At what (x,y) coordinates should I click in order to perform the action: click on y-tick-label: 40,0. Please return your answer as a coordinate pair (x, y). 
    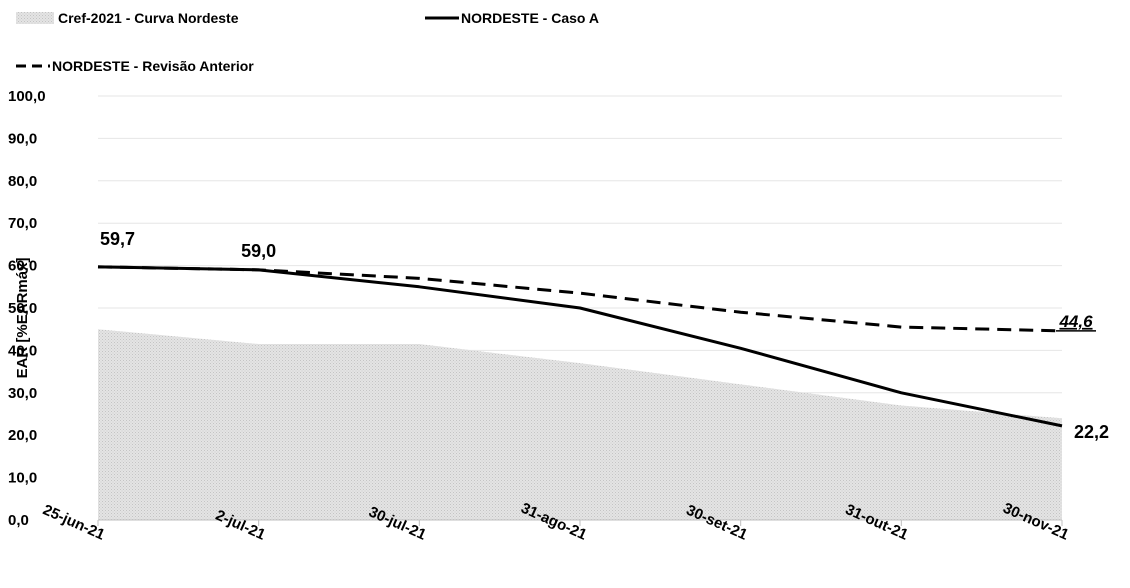
    Looking at the image, I should click on (22, 350).